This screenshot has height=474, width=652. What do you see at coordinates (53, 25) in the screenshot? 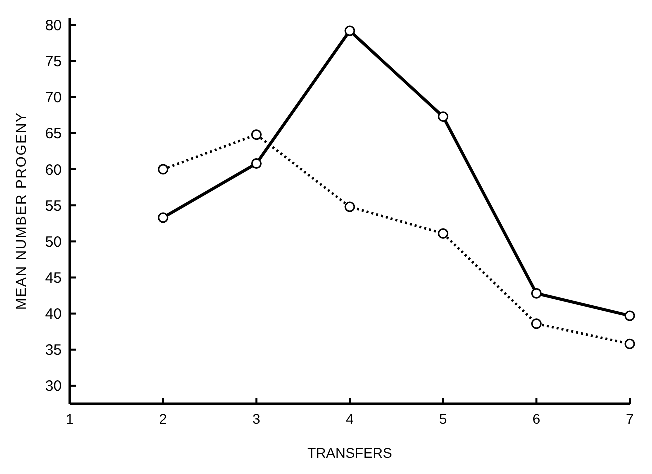
I see `y-tick-label: 80` at bounding box center [53, 25].